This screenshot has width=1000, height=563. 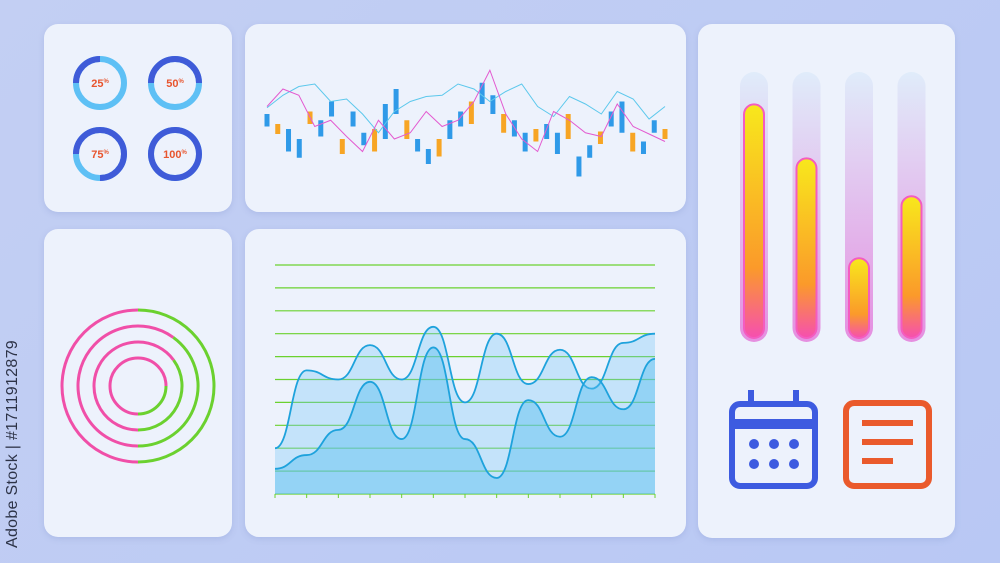 I want to click on progress-rings: 25% 50% 75% 100%, so click(x=137, y=118).